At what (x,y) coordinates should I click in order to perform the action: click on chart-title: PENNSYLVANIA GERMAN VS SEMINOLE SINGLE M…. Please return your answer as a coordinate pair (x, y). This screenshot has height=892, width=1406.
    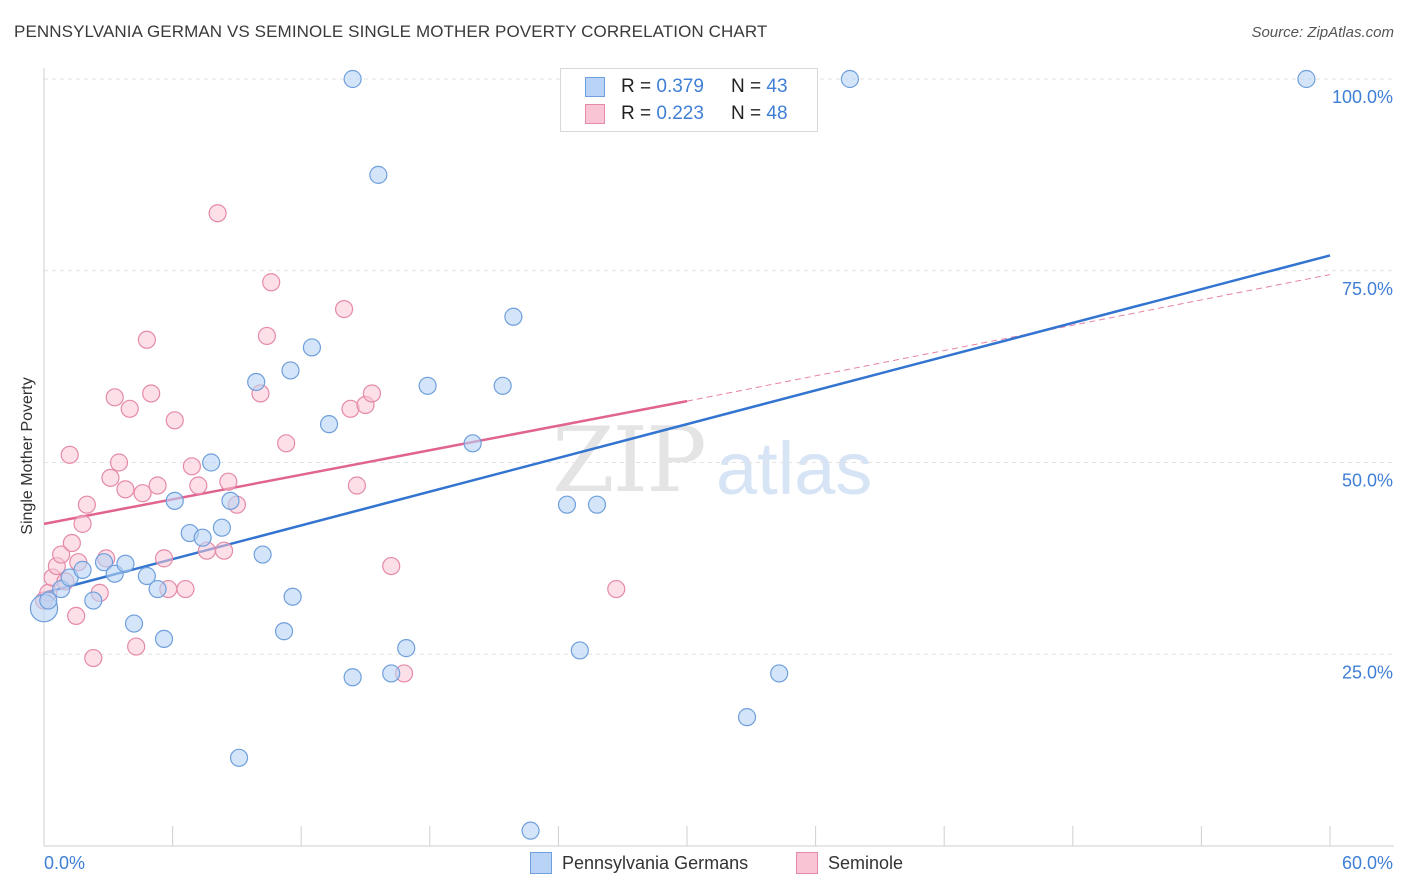
    Looking at the image, I should click on (391, 31).